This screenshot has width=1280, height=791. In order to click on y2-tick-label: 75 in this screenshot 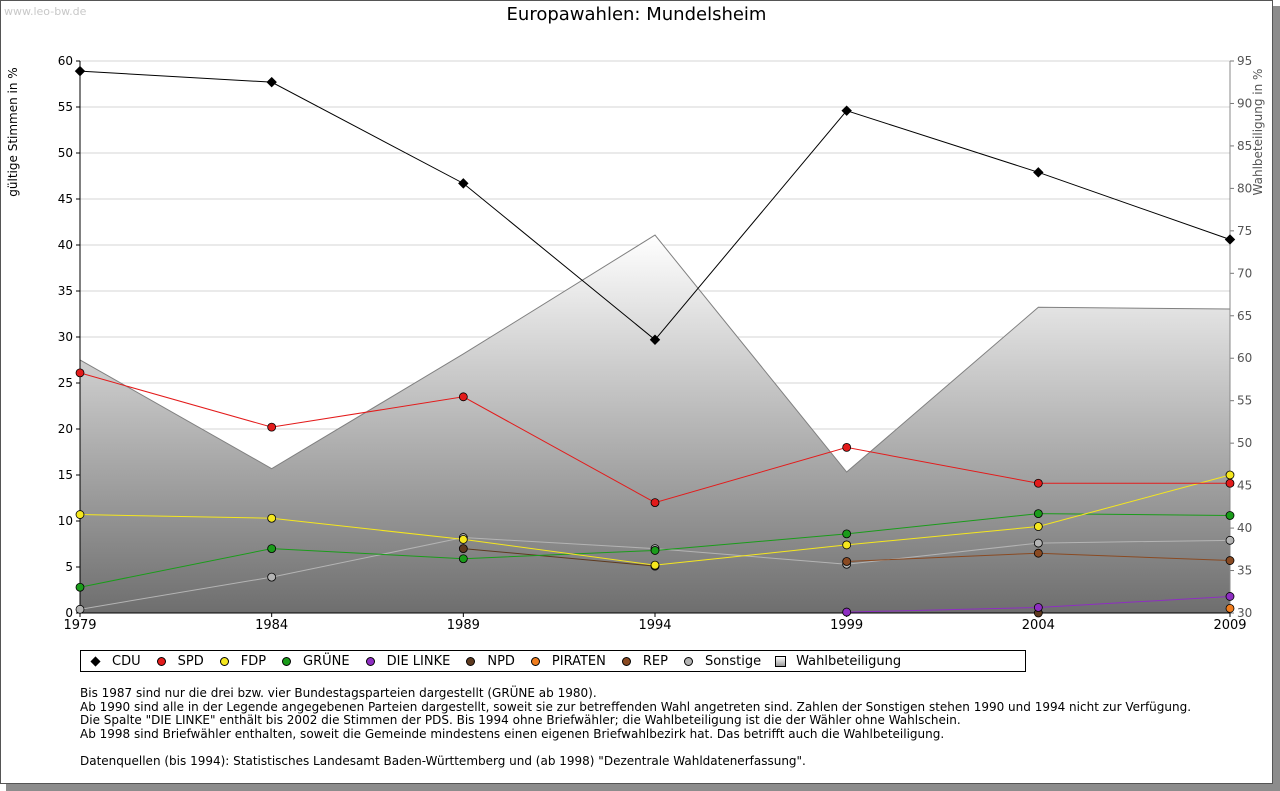, I will do `click(1244, 231)`.